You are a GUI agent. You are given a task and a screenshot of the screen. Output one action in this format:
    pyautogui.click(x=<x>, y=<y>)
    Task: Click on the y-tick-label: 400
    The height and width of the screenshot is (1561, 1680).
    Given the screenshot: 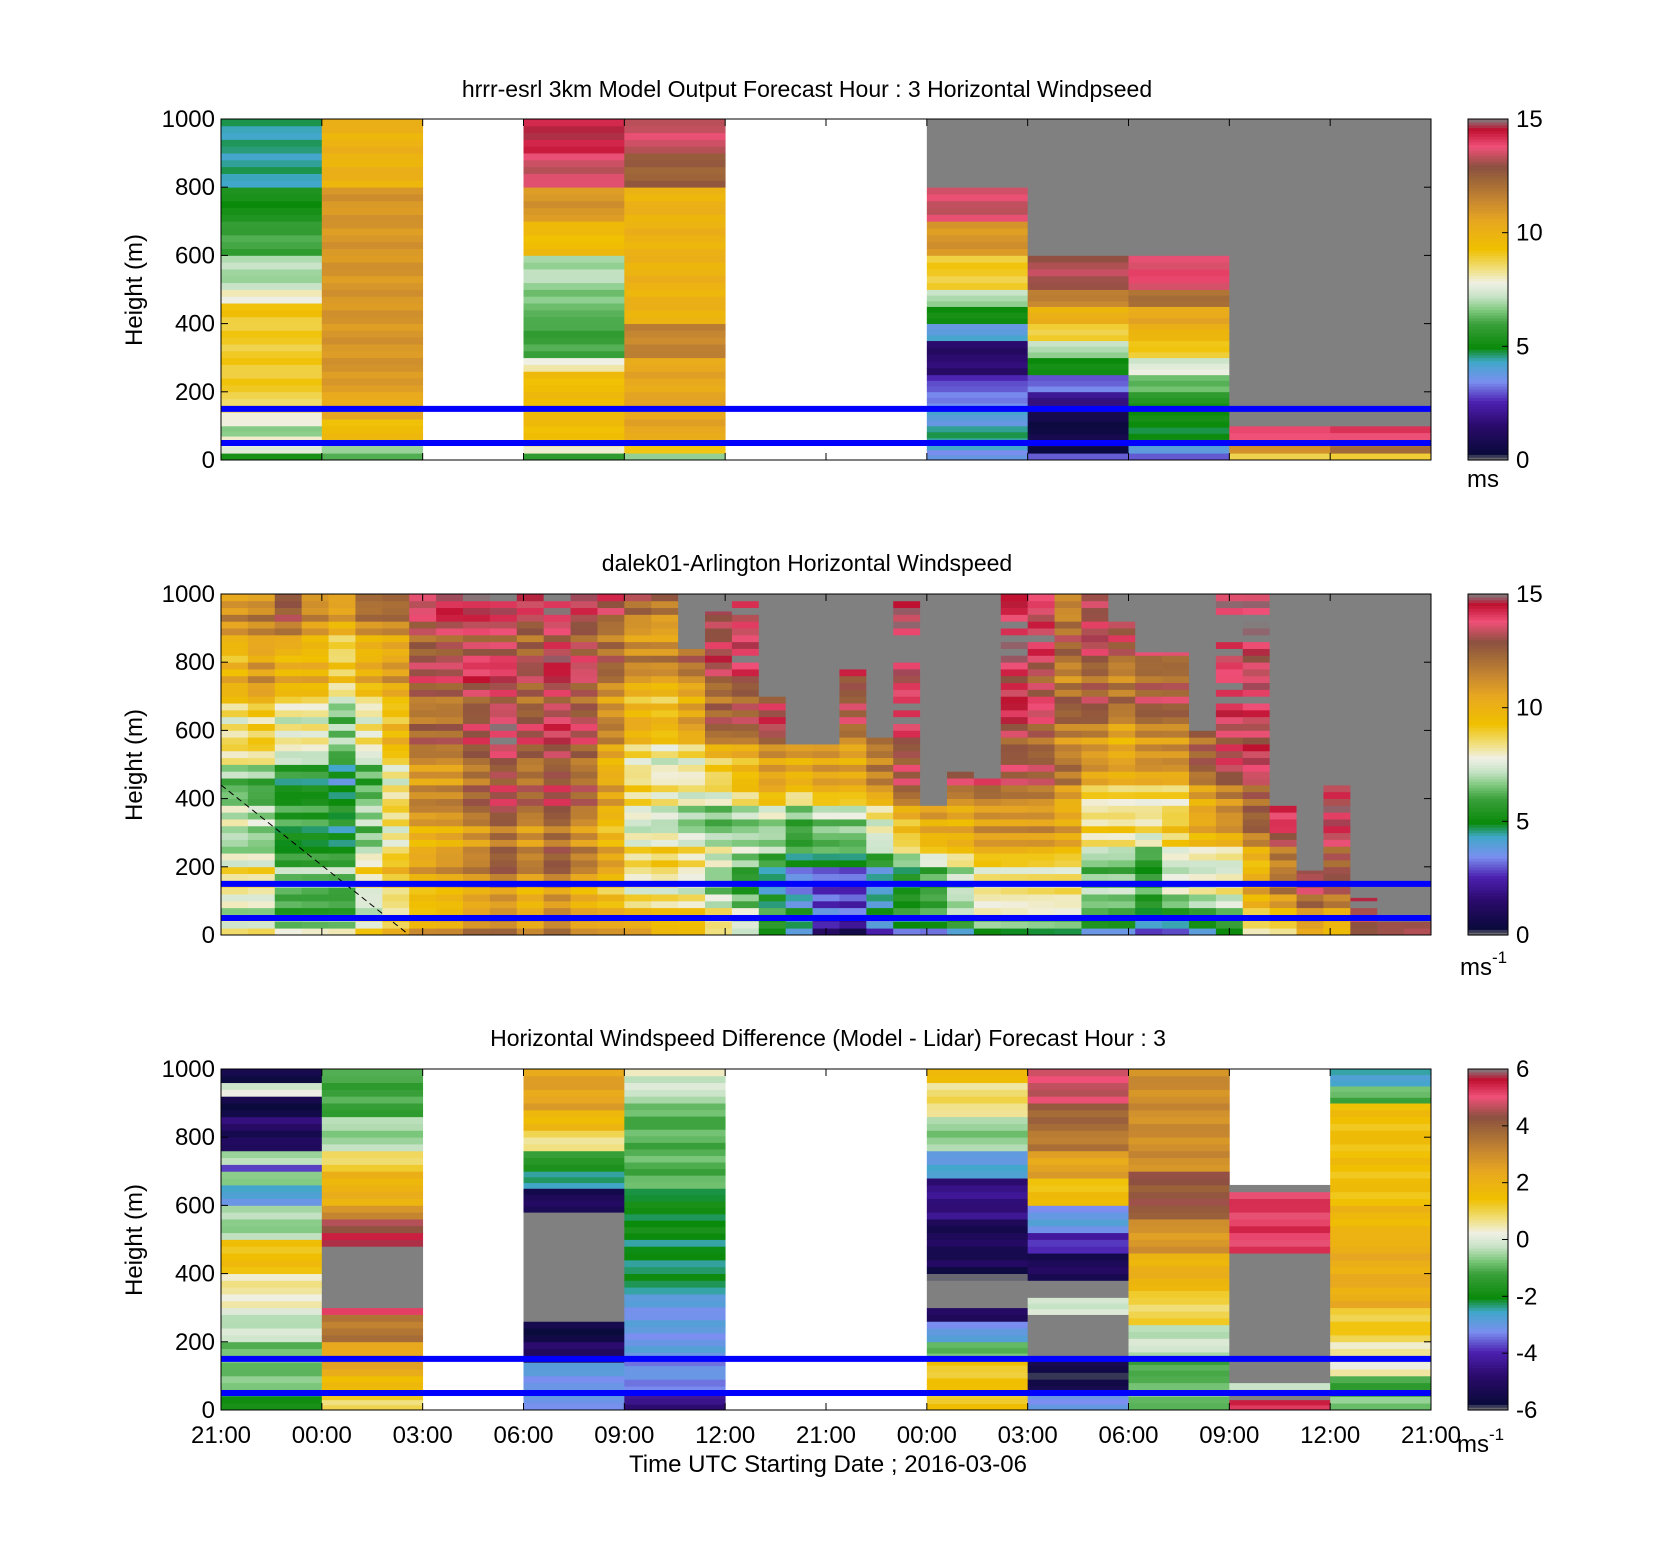 What is the action you would take?
    pyautogui.click(x=195, y=799)
    